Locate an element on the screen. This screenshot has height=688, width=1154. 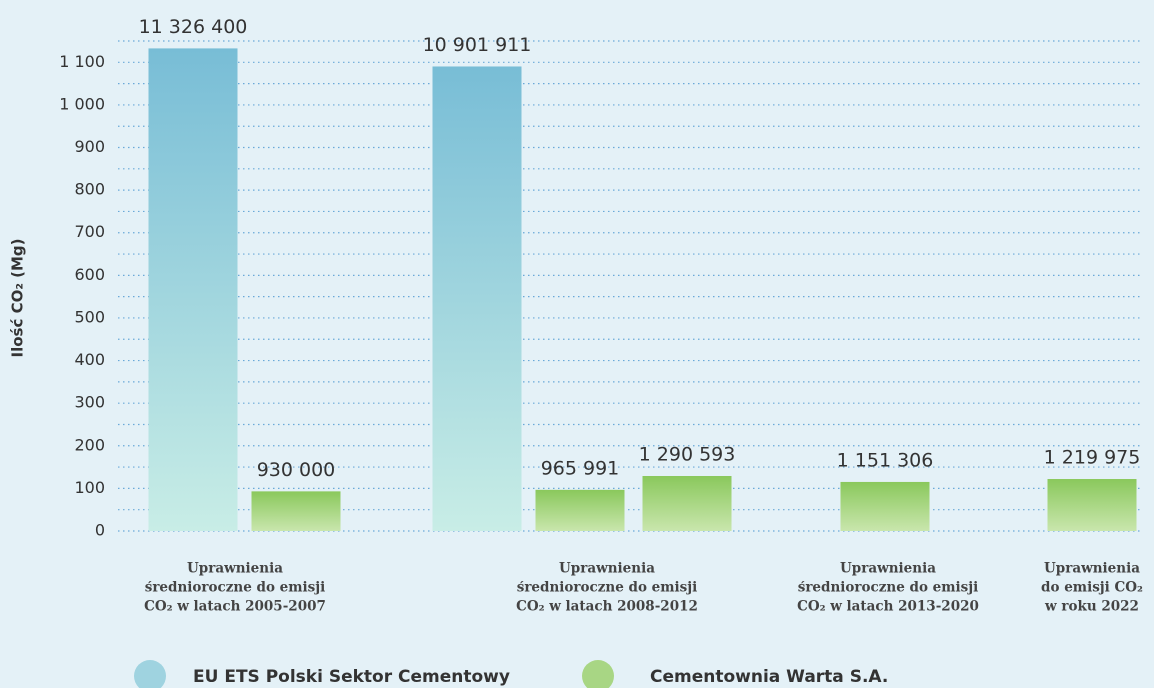
y-tick-label: 200 is located at coordinates (89, 444).